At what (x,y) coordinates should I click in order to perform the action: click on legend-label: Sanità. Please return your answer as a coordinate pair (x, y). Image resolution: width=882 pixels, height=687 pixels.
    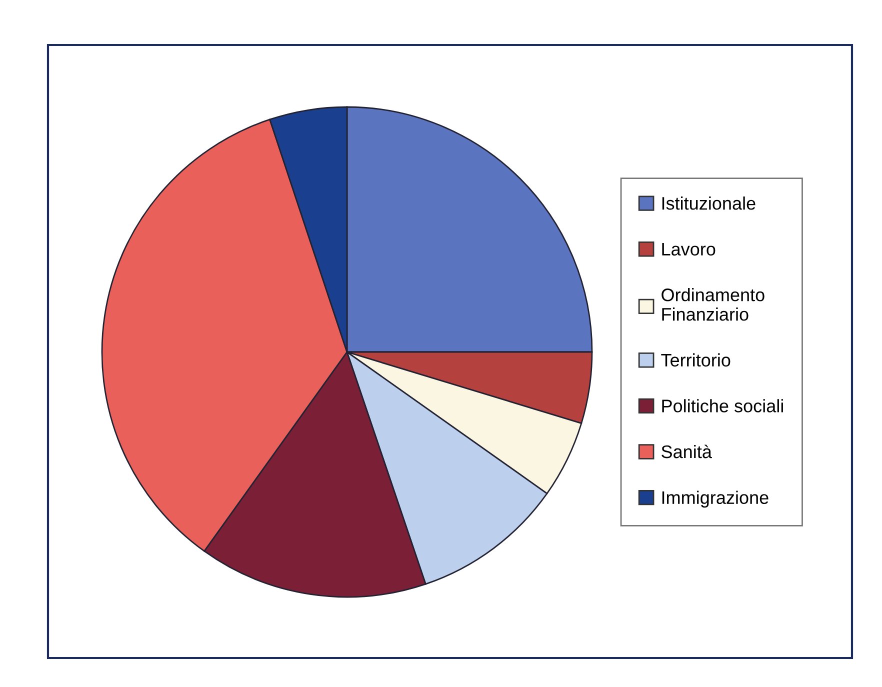
    Looking at the image, I should click on (687, 451).